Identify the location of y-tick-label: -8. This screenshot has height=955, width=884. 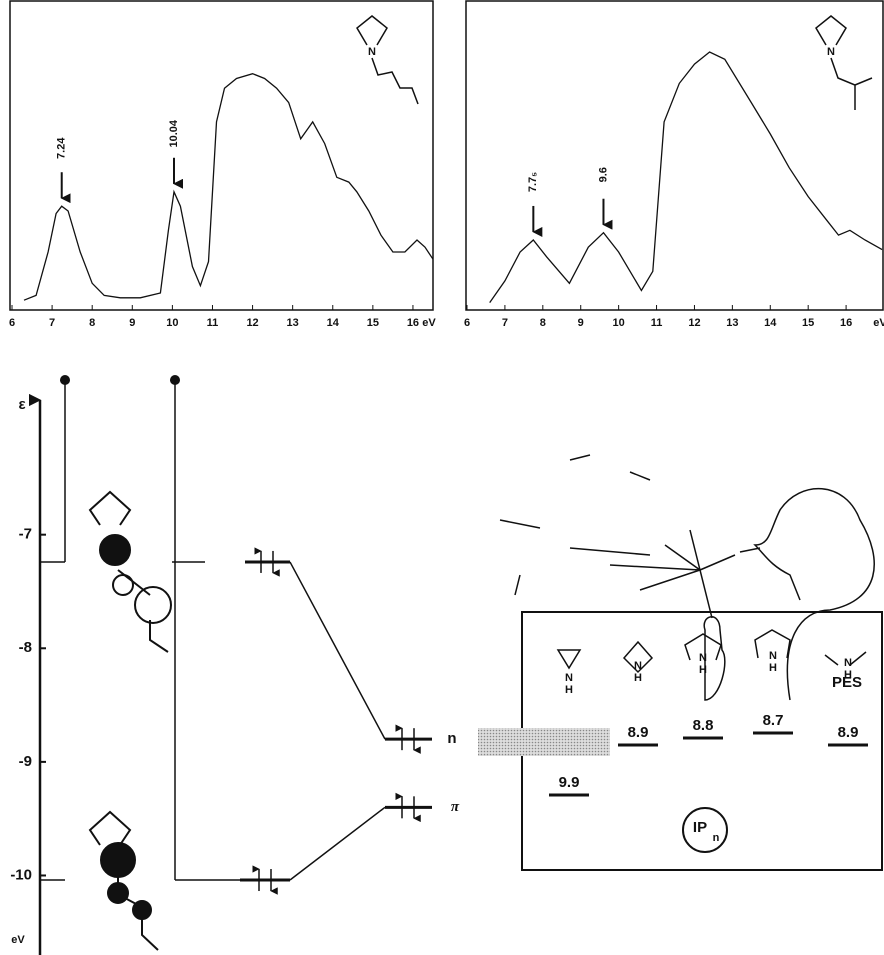
(25, 647).